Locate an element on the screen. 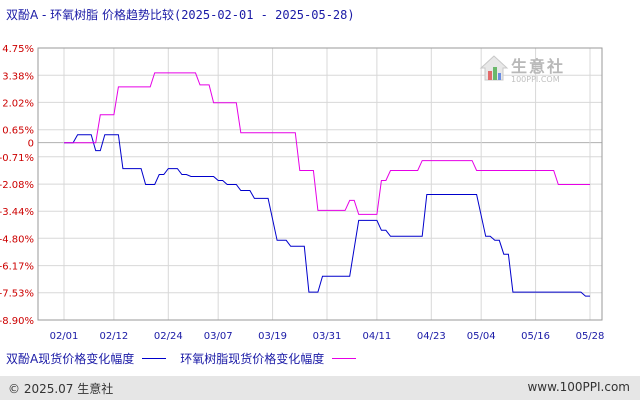 This screenshot has width=640, height=400. y-tick-label: -7.53% is located at coordinates (17, 294).